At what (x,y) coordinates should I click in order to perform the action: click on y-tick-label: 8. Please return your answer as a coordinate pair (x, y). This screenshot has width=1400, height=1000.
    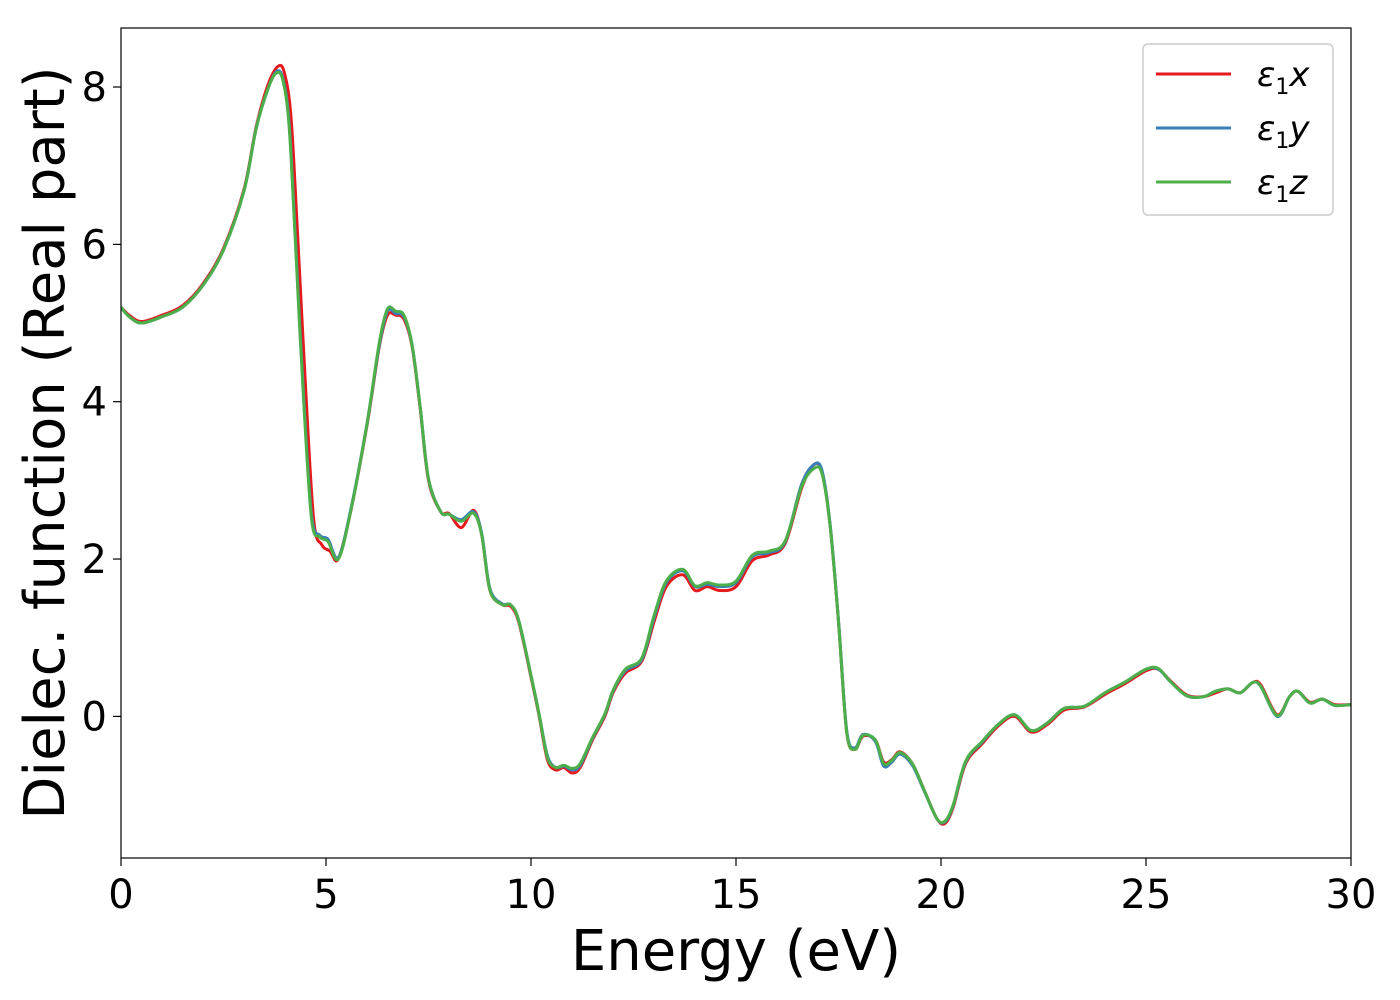
    Looking at the image, I should click on (94, 88).